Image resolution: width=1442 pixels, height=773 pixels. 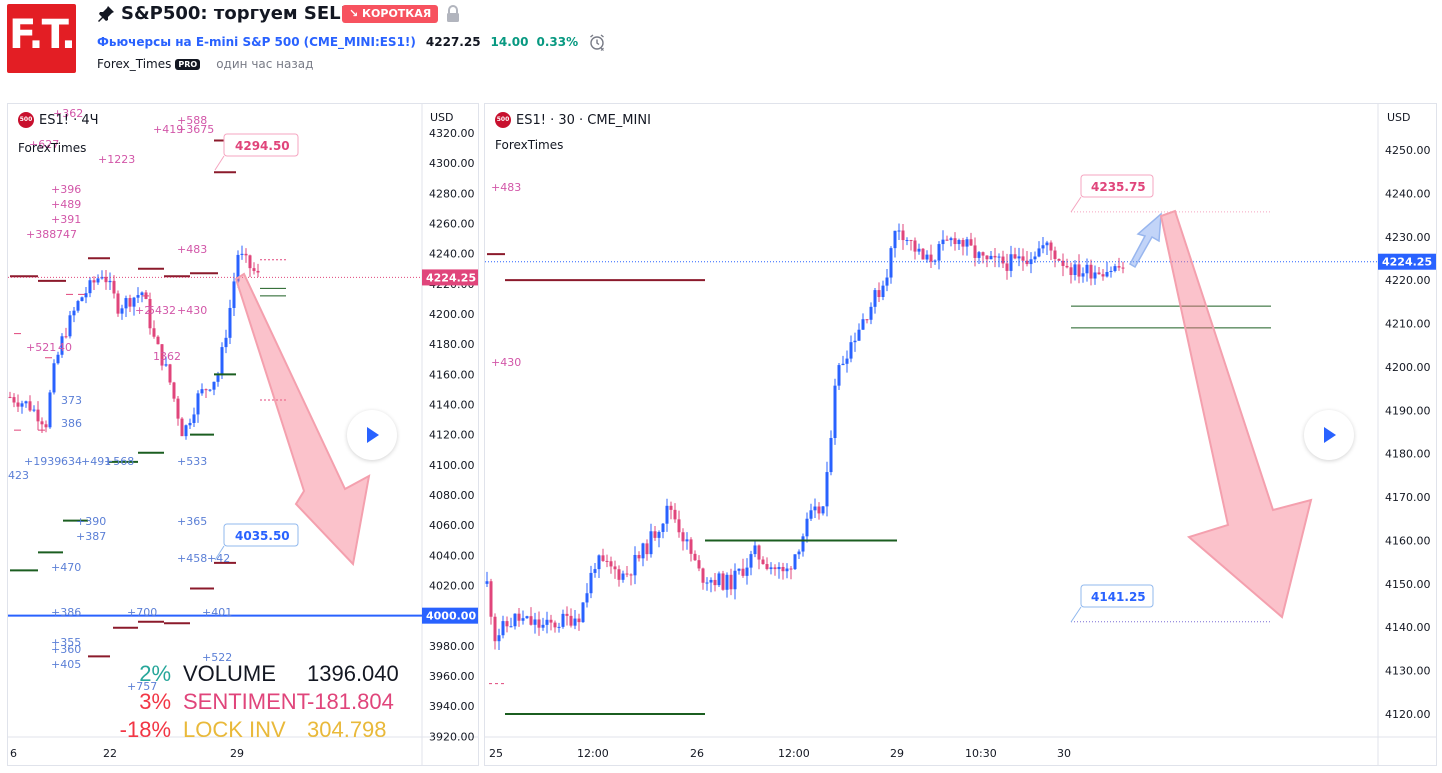 I want to click on left-volume-label-blue: +387, so click(x=91, y=536).